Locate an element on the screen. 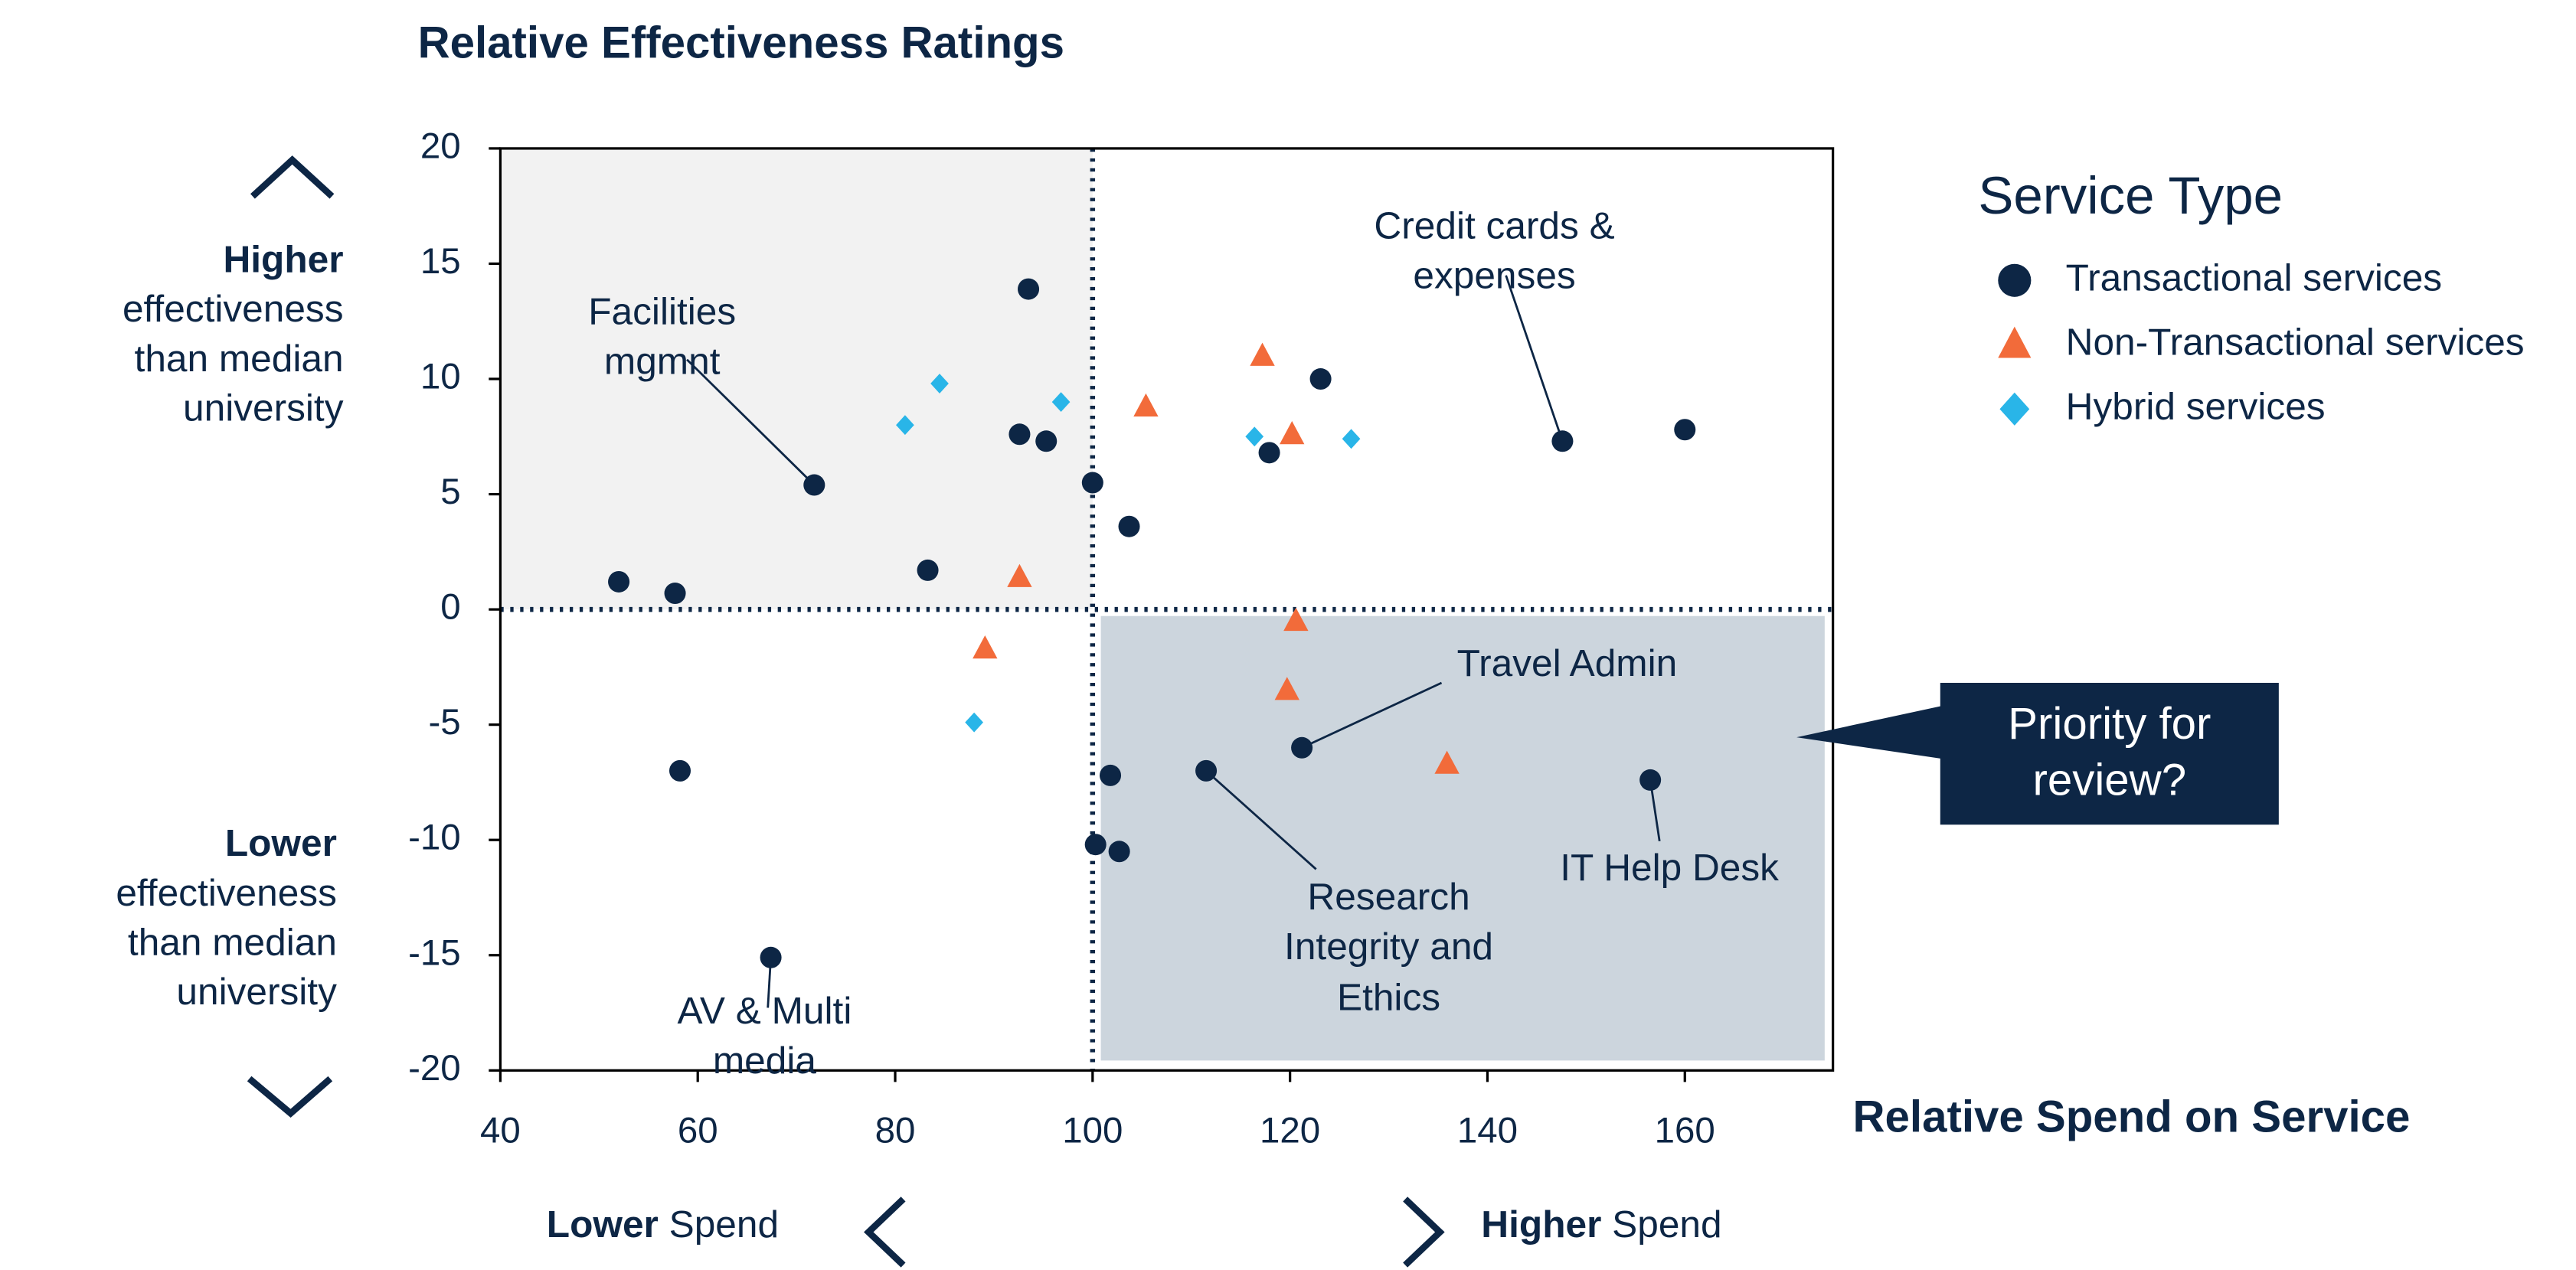 This screenshot has height=1270, width=2576. y-tick-label: 0 is located at coordinates (450, 608).